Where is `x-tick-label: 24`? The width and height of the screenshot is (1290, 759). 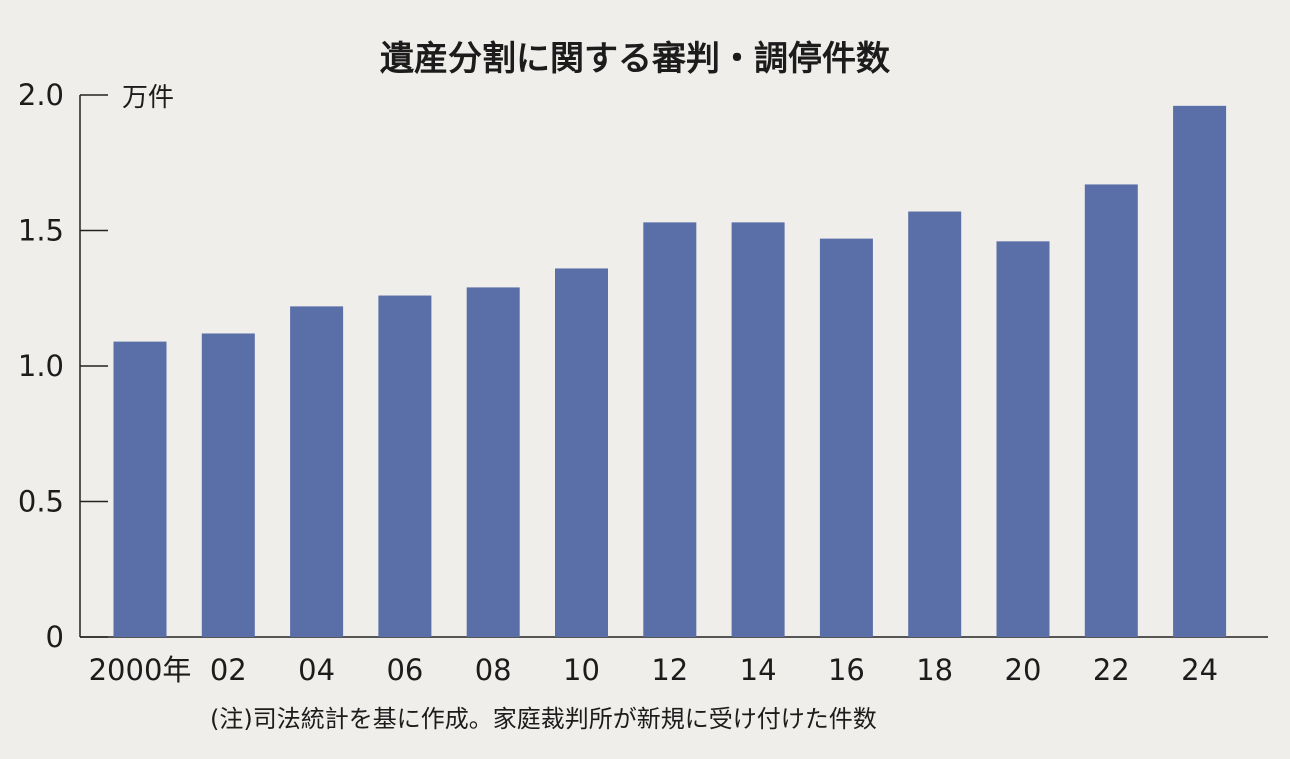 x-tick-label: 24 is located at coordinates (1199, 670).